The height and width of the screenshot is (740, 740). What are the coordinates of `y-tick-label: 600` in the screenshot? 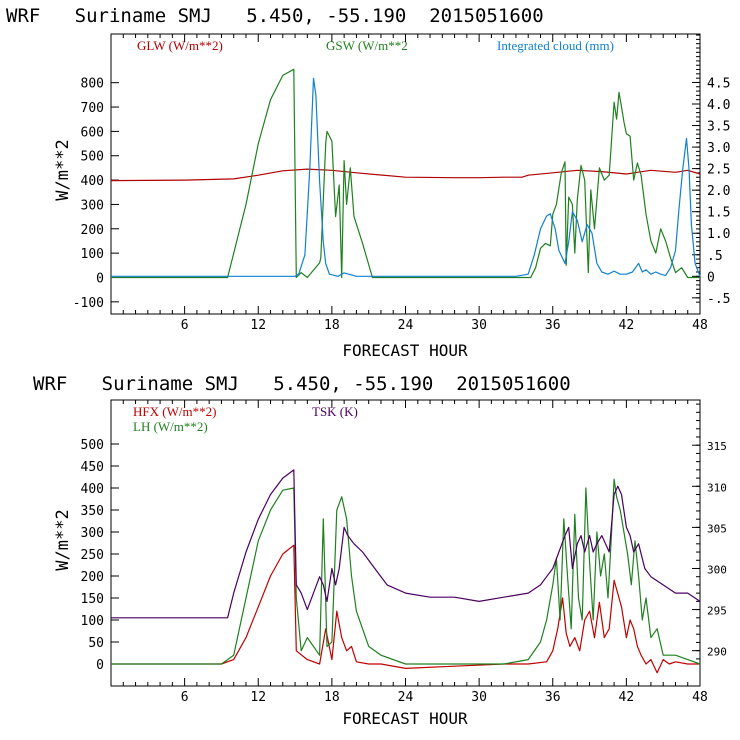 It's located at (92, 132).